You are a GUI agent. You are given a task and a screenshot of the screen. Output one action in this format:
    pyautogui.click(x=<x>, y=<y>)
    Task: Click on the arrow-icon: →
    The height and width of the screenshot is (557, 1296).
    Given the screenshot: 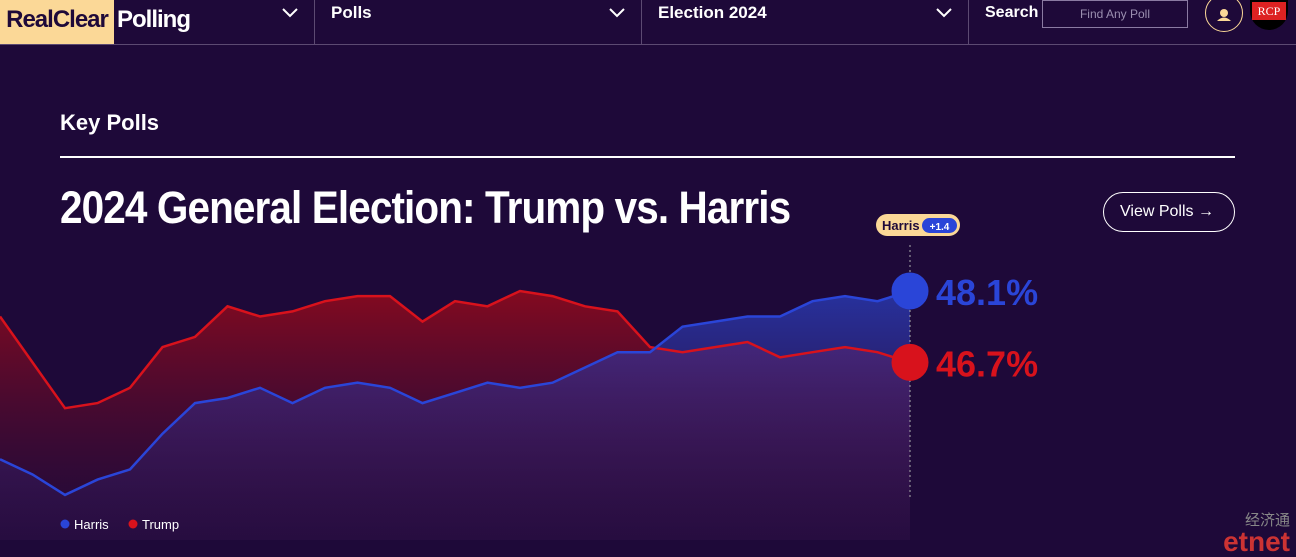 What is the action you would take?
    pyautogui.click(x=1206, y=211)
    